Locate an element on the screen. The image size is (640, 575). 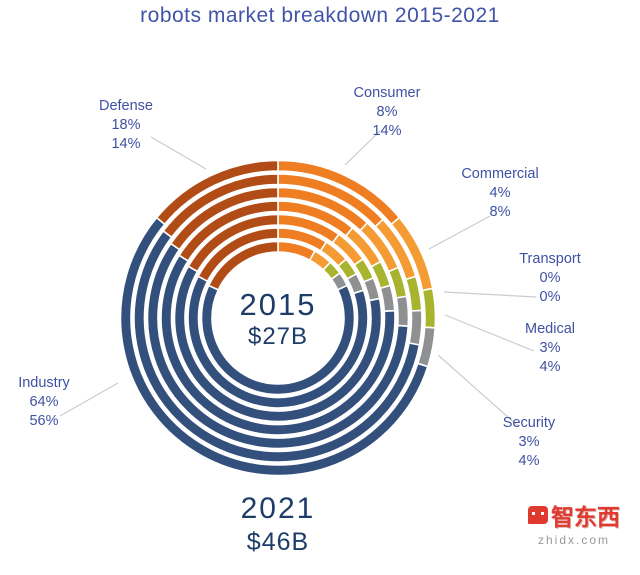
ring-2019-segment-defense is located at coordinates (224, 218).